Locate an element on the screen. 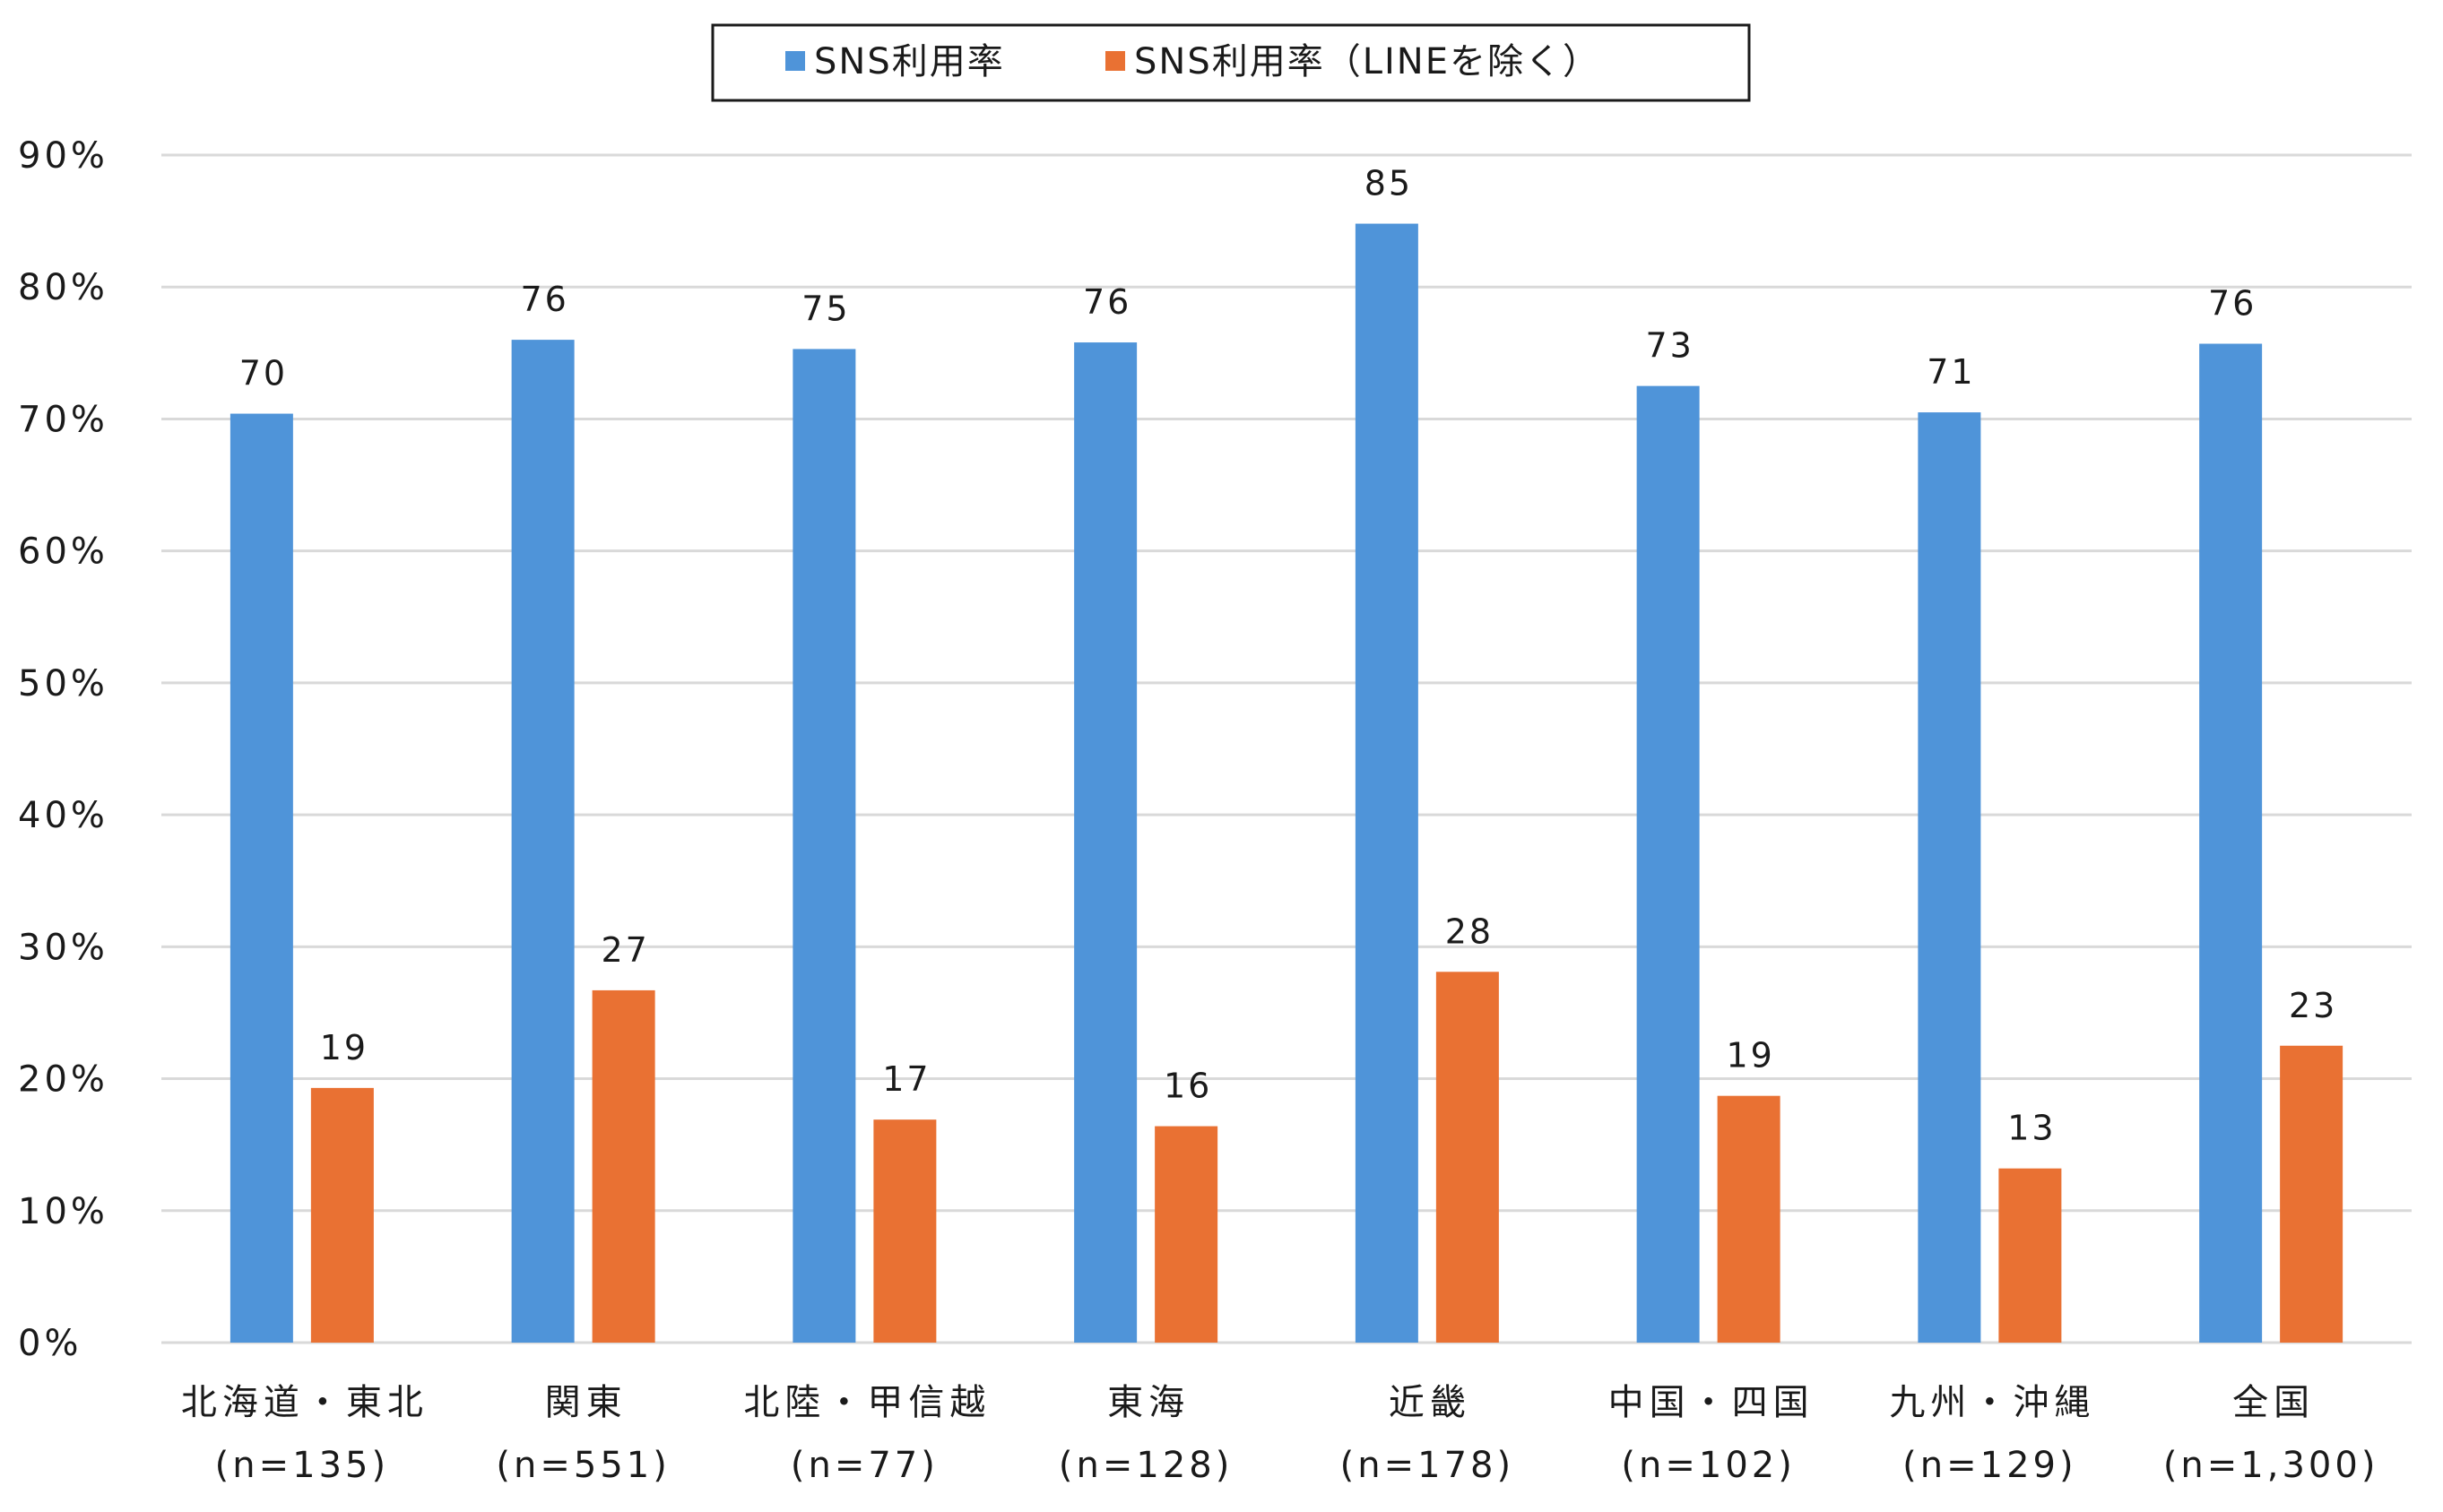 The height and width of the screenshot is (1512, 2443). y-tick-label: 0% is located at coordinates (50, 1343).